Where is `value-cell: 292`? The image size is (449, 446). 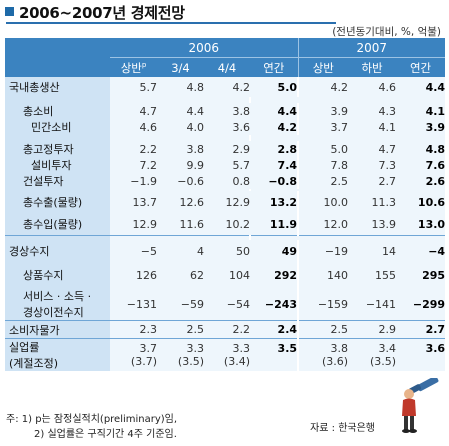
value-cell: 292 is located at coordinates (274, 275).